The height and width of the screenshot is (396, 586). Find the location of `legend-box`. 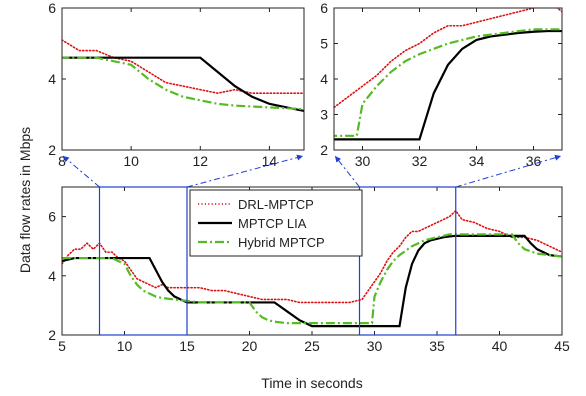

legend-box is located at coordinates (276, 223).